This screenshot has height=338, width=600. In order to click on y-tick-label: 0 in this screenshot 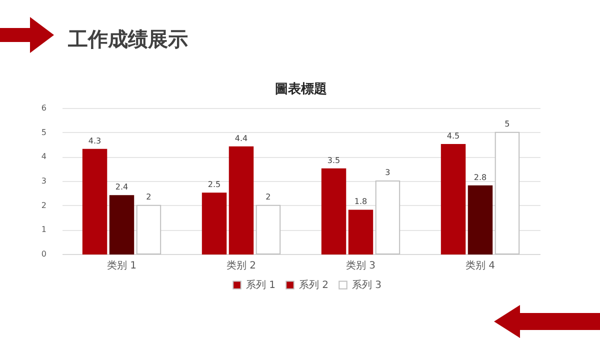, I will do `click(43, 254)`.